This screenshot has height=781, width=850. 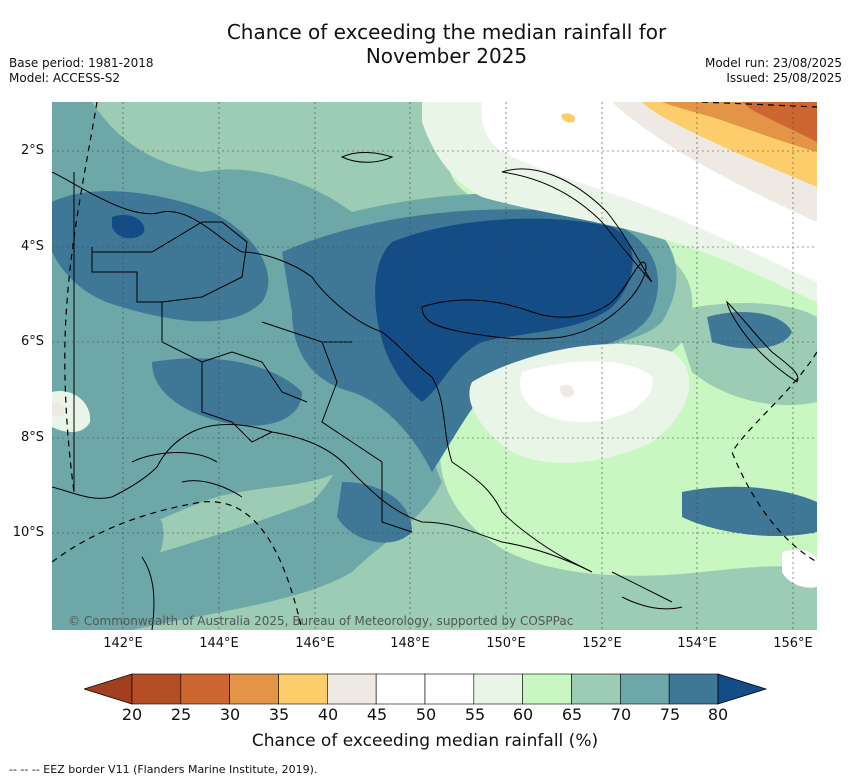 What do you see at coordinates (567, 391) in the screenshot?
I see `contour-40-central` at bounding box center [567, 391].